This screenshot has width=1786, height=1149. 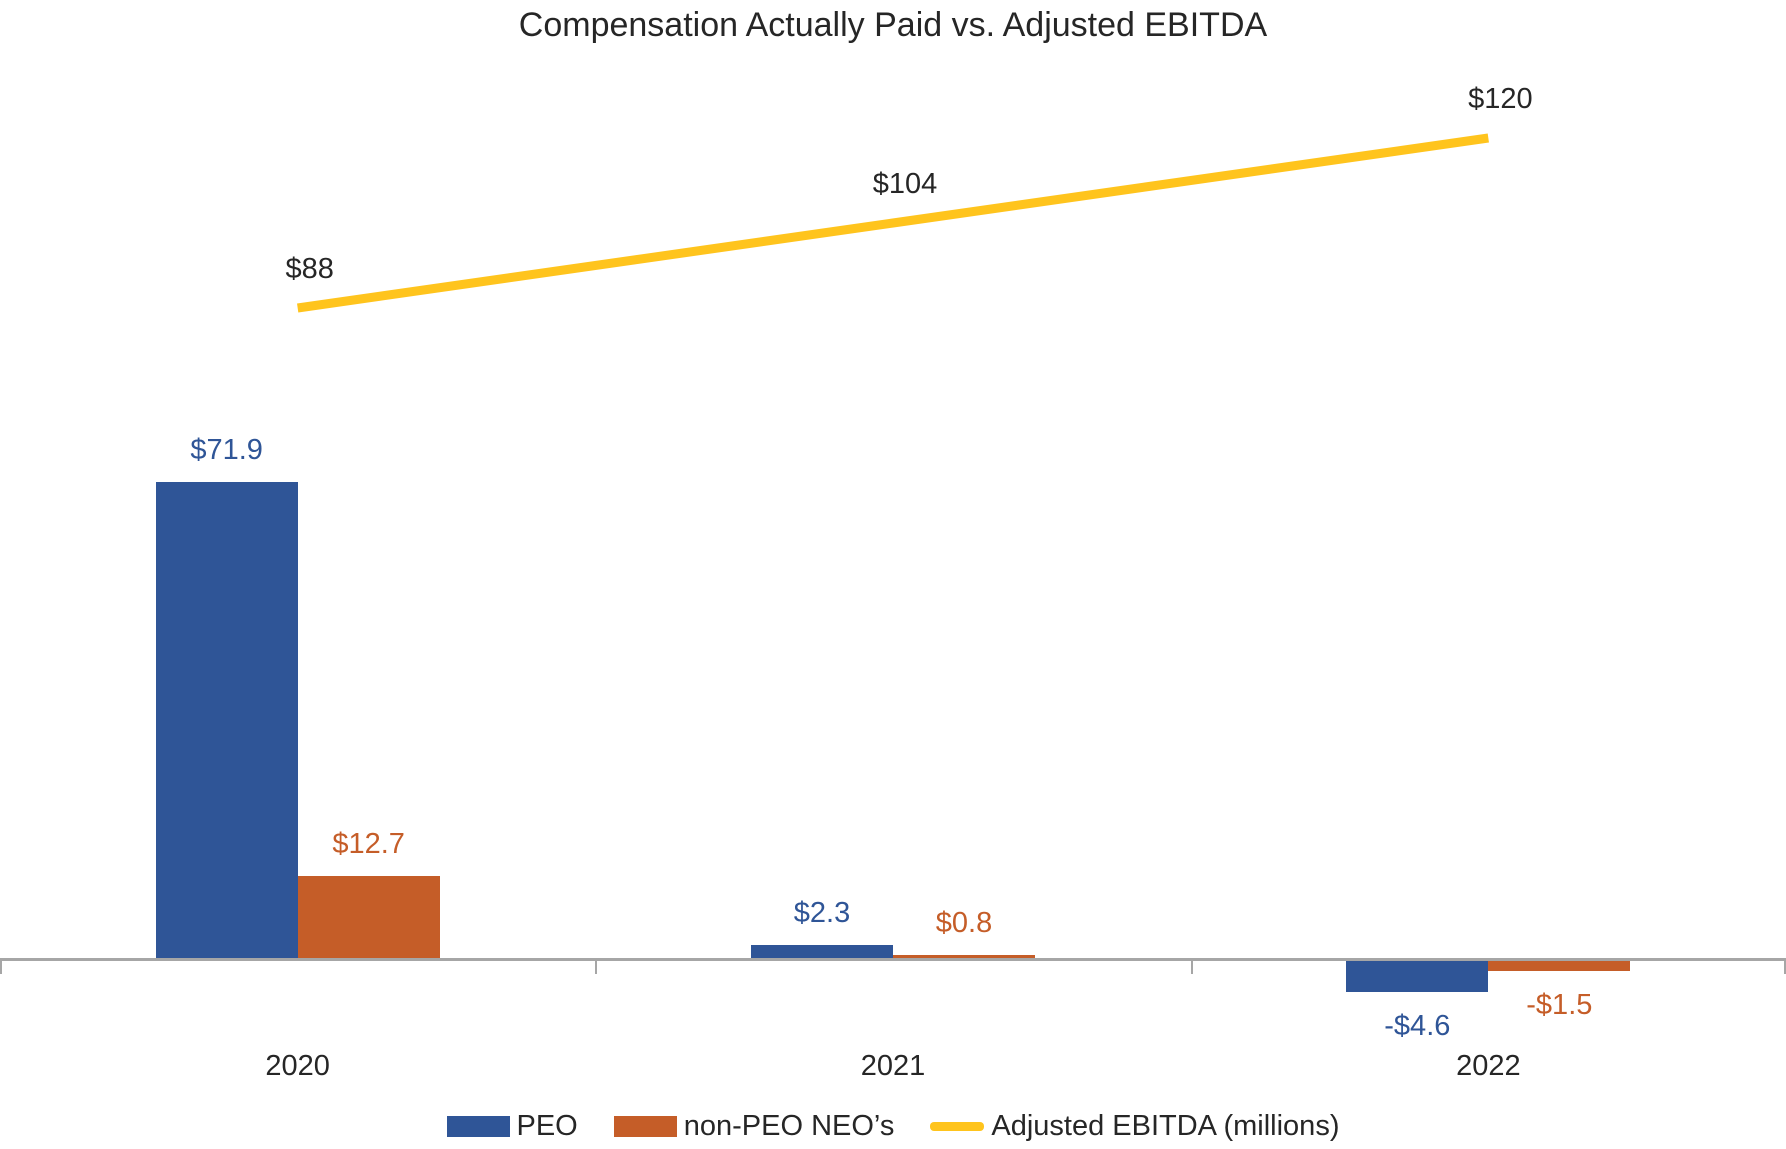 I want to click on legend-item: Adjusted EBITDA (millions), so click(x=1134, y=1126).